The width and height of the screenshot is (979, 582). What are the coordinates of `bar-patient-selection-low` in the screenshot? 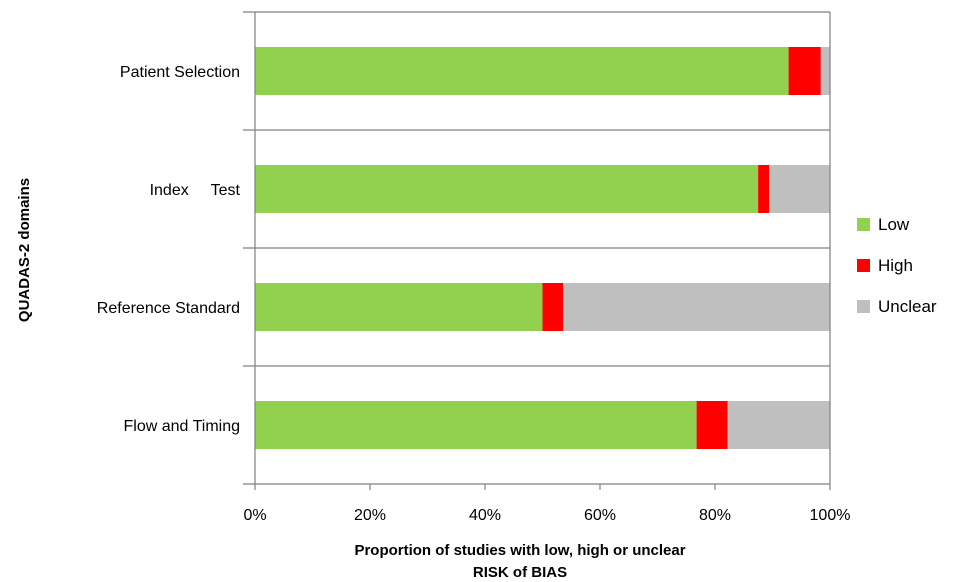 It's located at (522, 71).